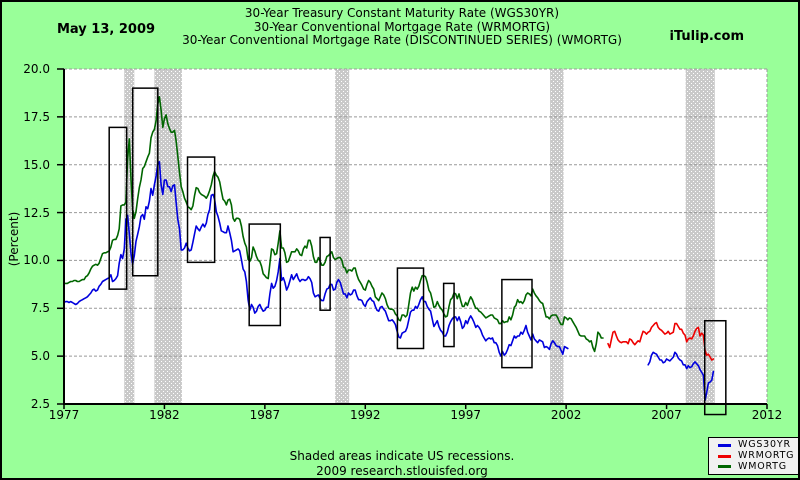 The image size is (800, 480). What do you see at coordinates (465, 415) in the screenshot?
I see `x-tick-label: 1997` at bounding box center [465, 415].